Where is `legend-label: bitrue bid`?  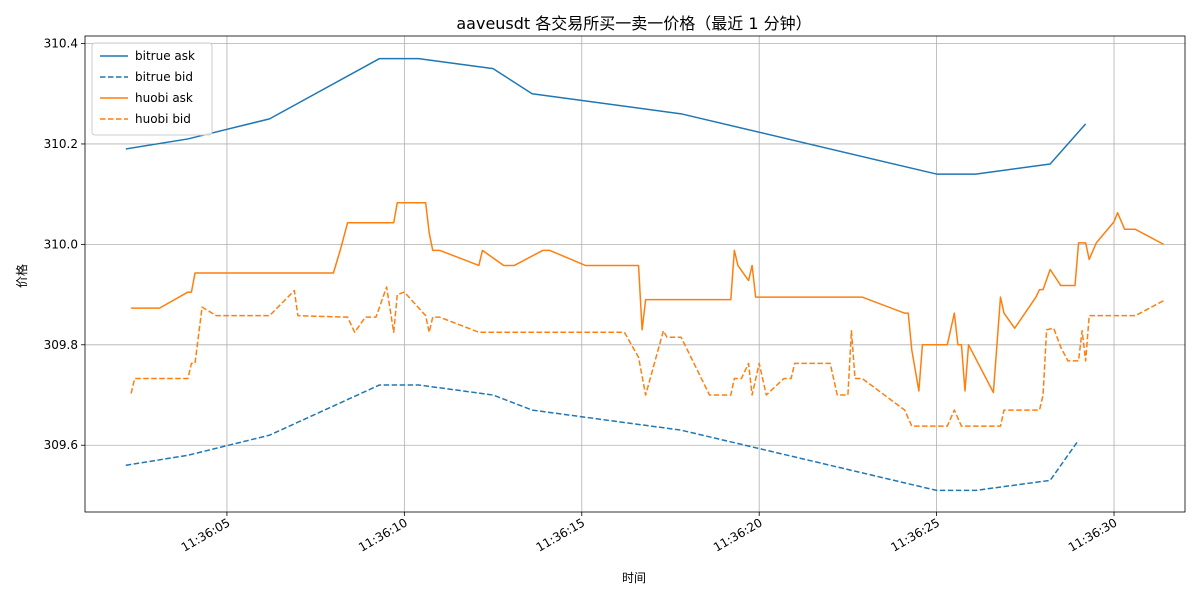 legend-label: bitrue bid is located at coordinates (164, 77).